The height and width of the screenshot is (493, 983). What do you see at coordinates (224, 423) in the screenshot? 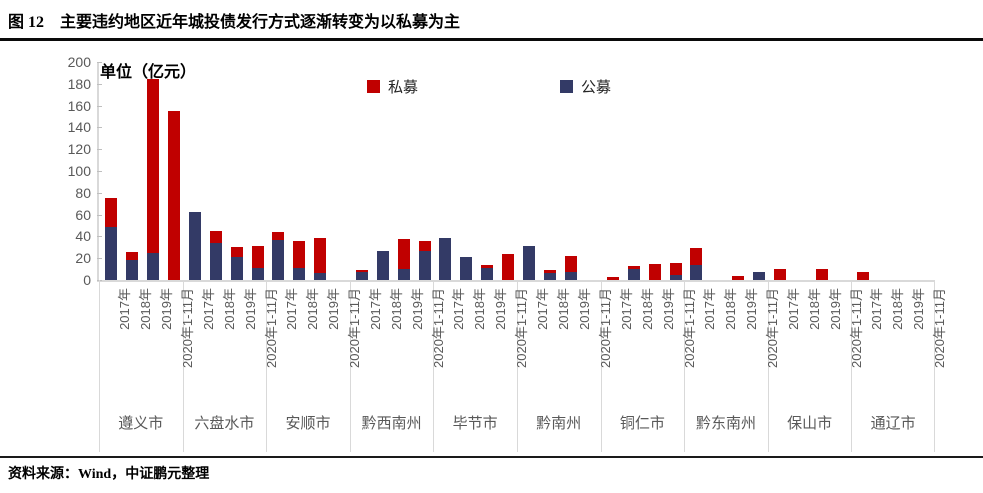
I see `x-axis-city-label: 六盘水市` at bounding box center [224, 423].